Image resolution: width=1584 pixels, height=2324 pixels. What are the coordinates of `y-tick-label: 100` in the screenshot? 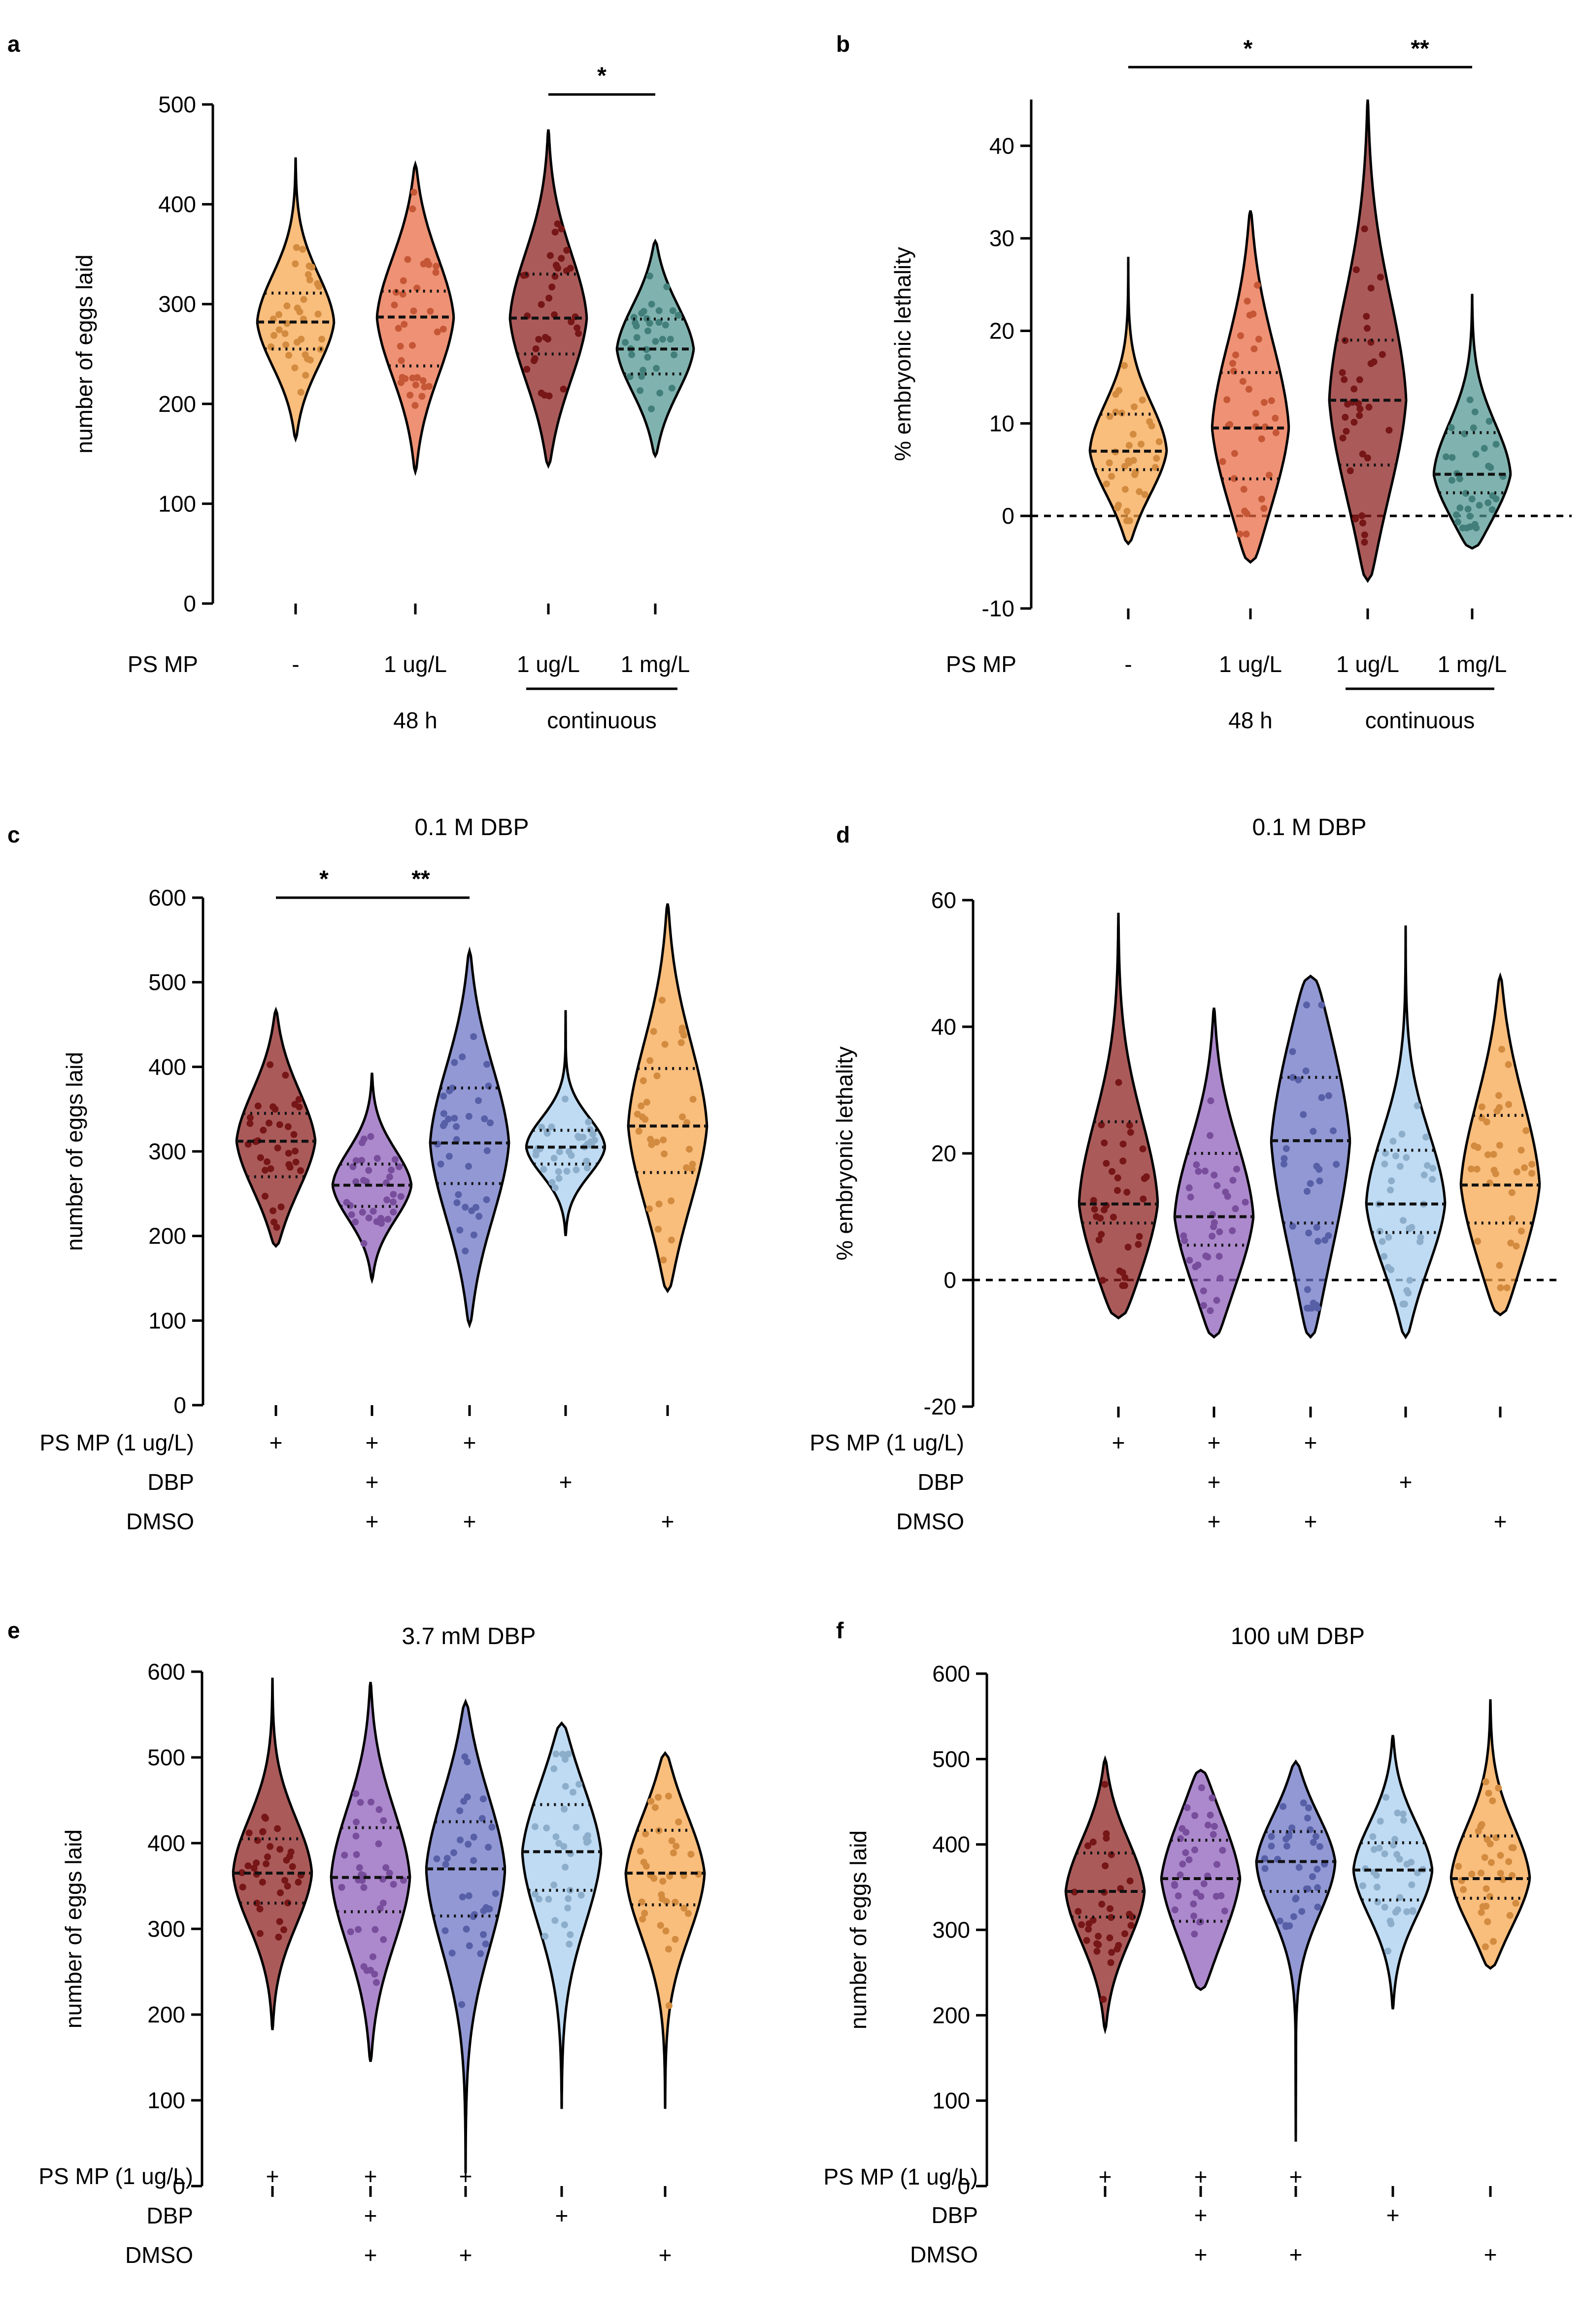 It's located at (177, 503).